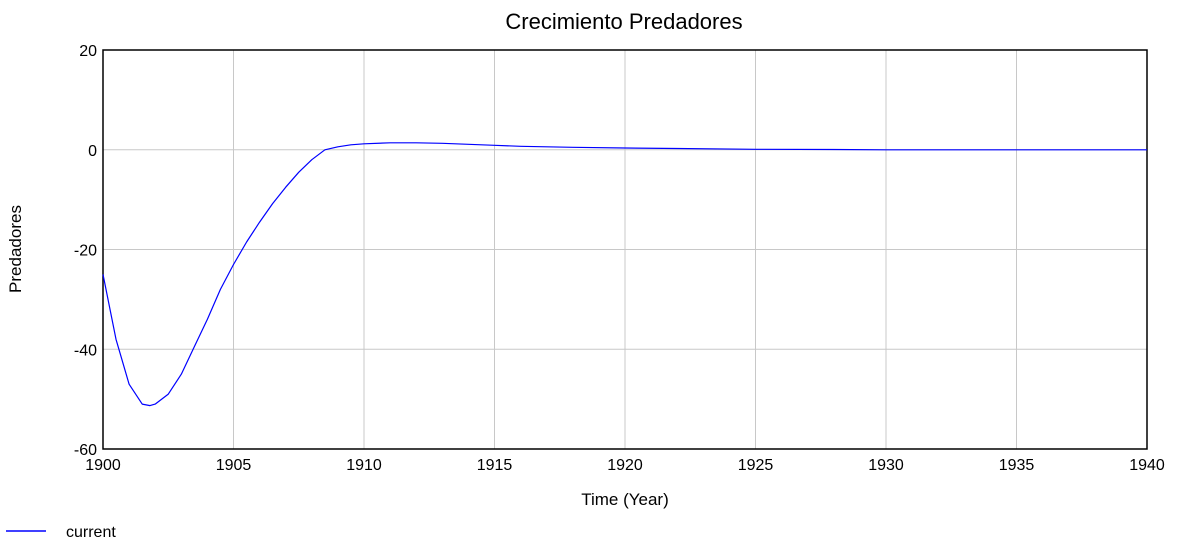 Image resolution: width=1187 pixels, height=547 pixels. I want to click on y-tick-label: 0, so click(92, 151).